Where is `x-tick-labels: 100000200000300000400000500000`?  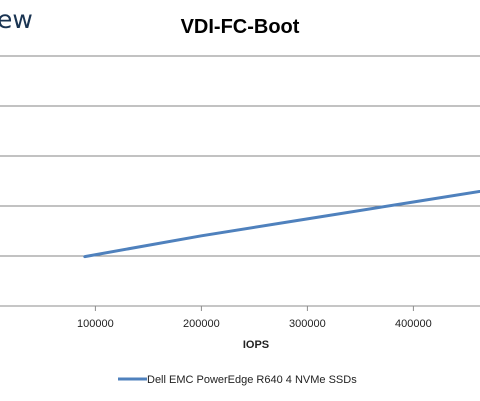 x-tick-labels: 100000200000300000400000500000 is located at coordinates (254, 324).